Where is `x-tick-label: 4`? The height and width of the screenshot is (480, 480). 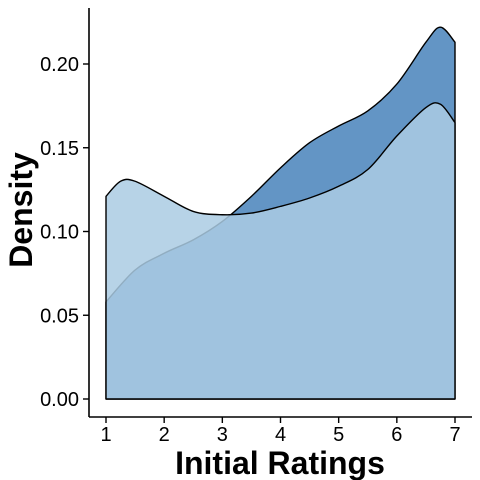
x-tick-label: 4 is located at coordinates (280, 435).